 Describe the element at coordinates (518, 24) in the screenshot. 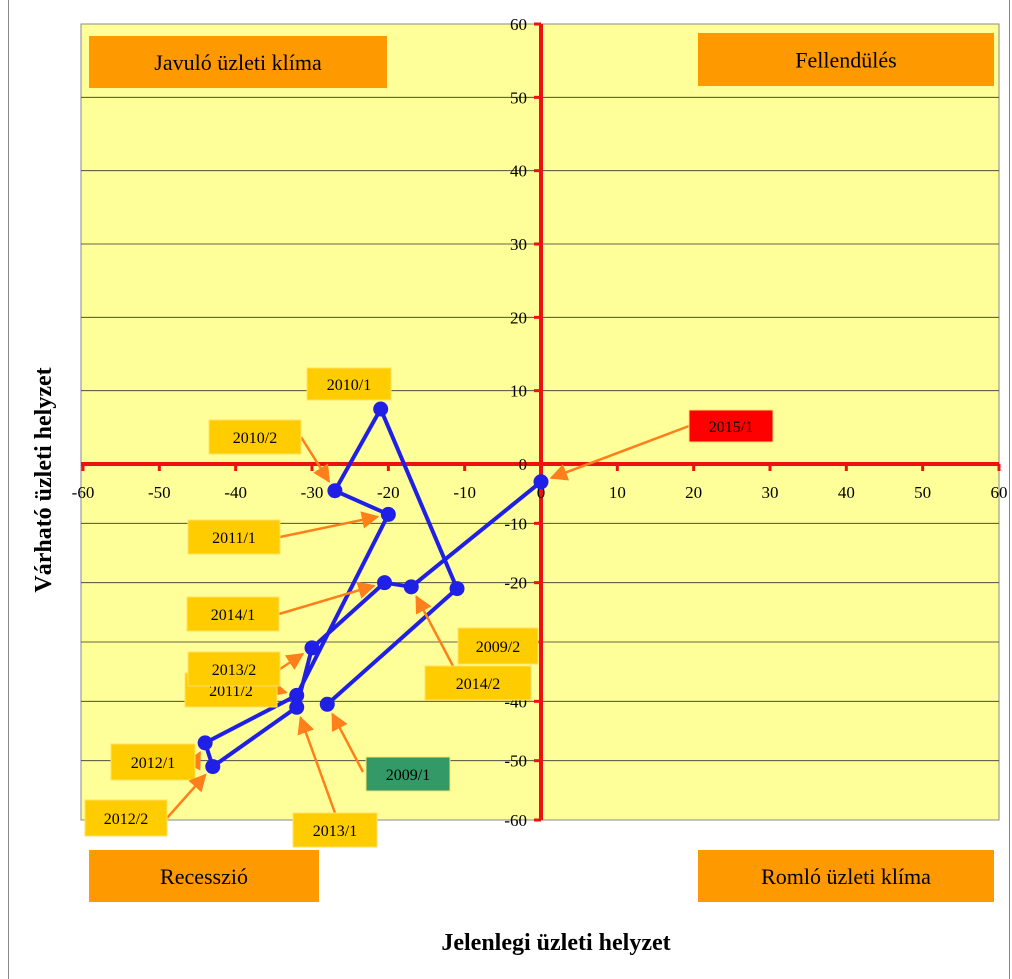

I see `y-tick-label: 60` at that location.